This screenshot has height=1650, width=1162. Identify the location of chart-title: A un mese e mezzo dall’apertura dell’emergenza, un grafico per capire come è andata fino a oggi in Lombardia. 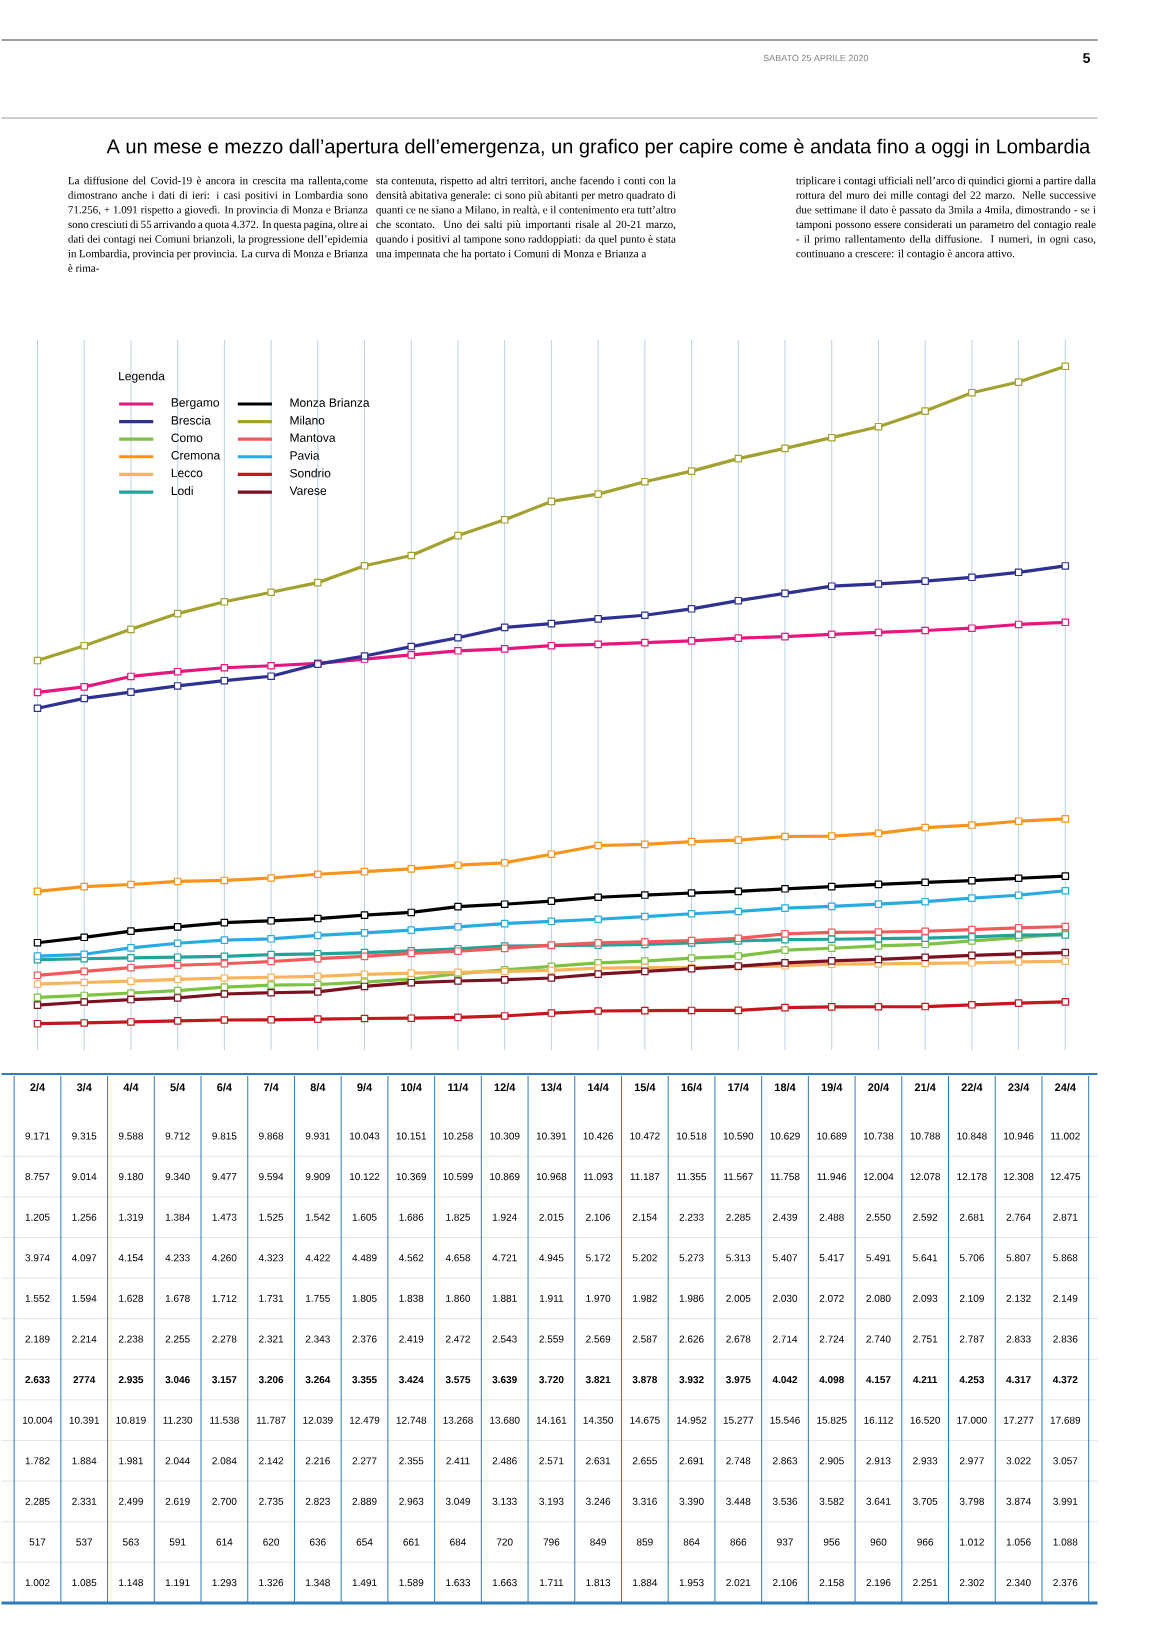
(598, 148).